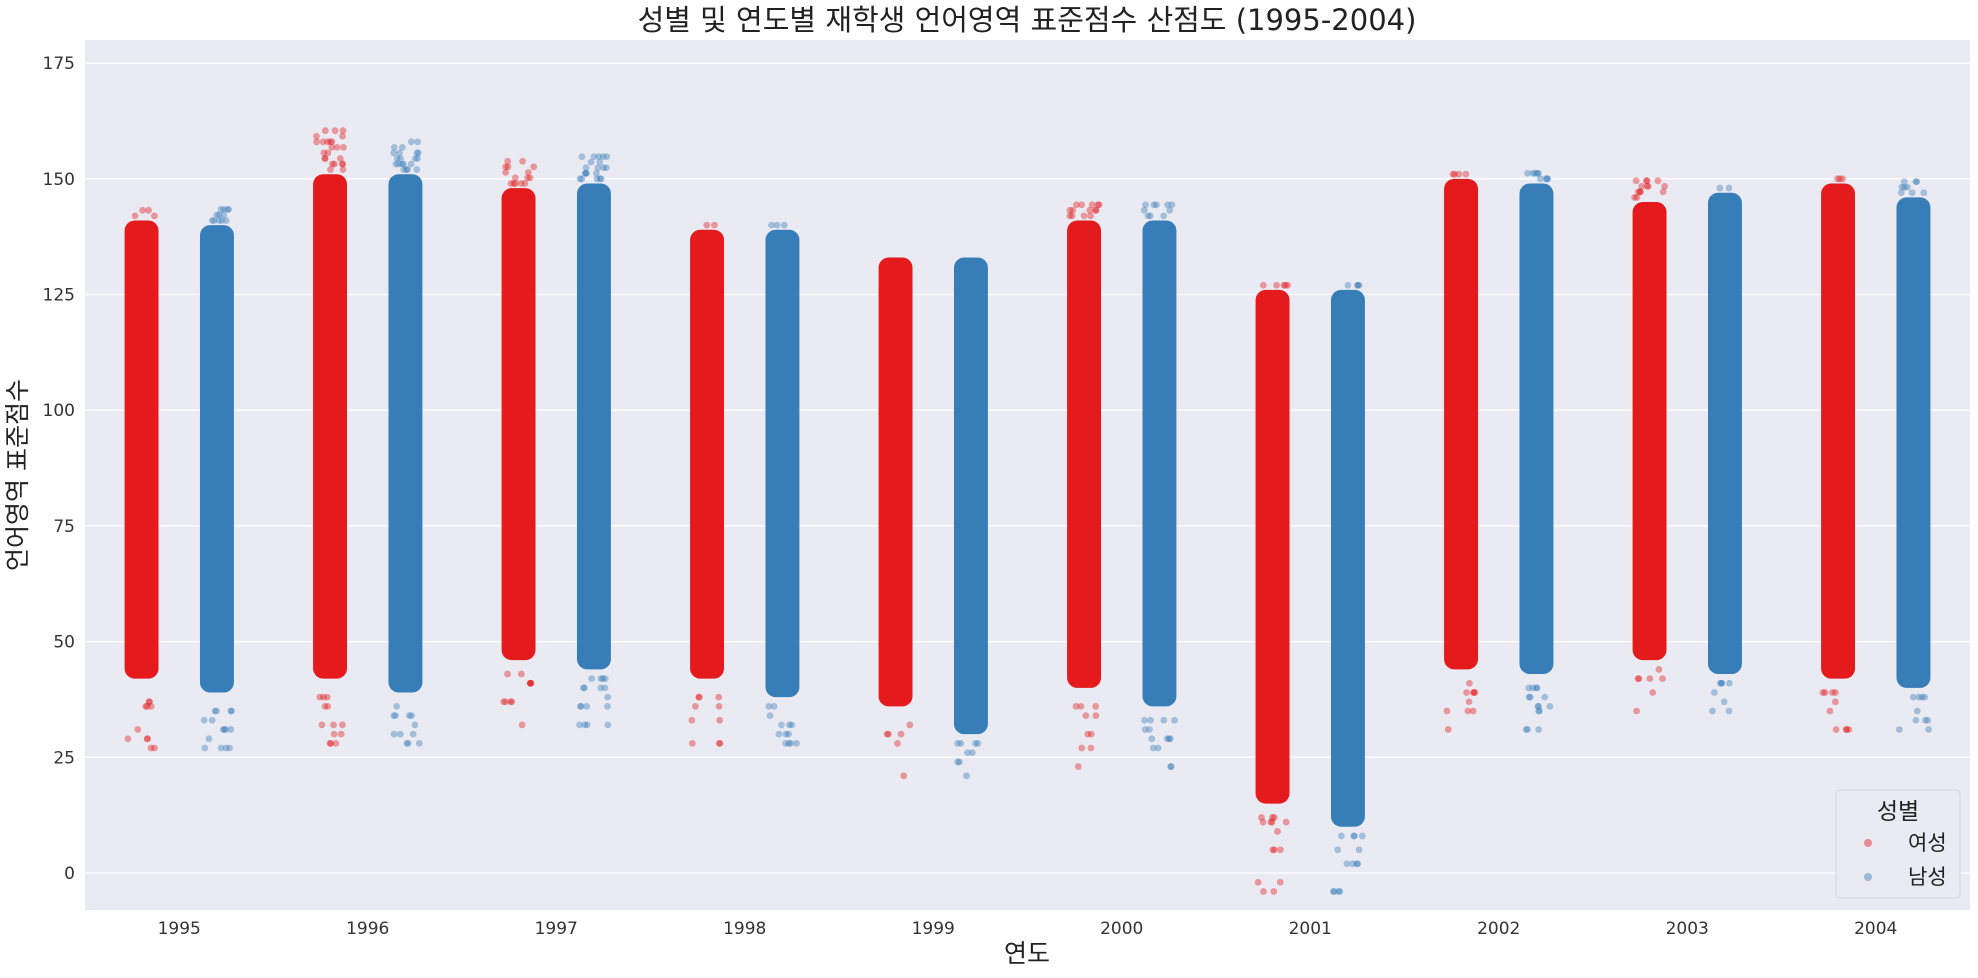  I want to click on y-tick-label-0: 0, so click(69, 874).